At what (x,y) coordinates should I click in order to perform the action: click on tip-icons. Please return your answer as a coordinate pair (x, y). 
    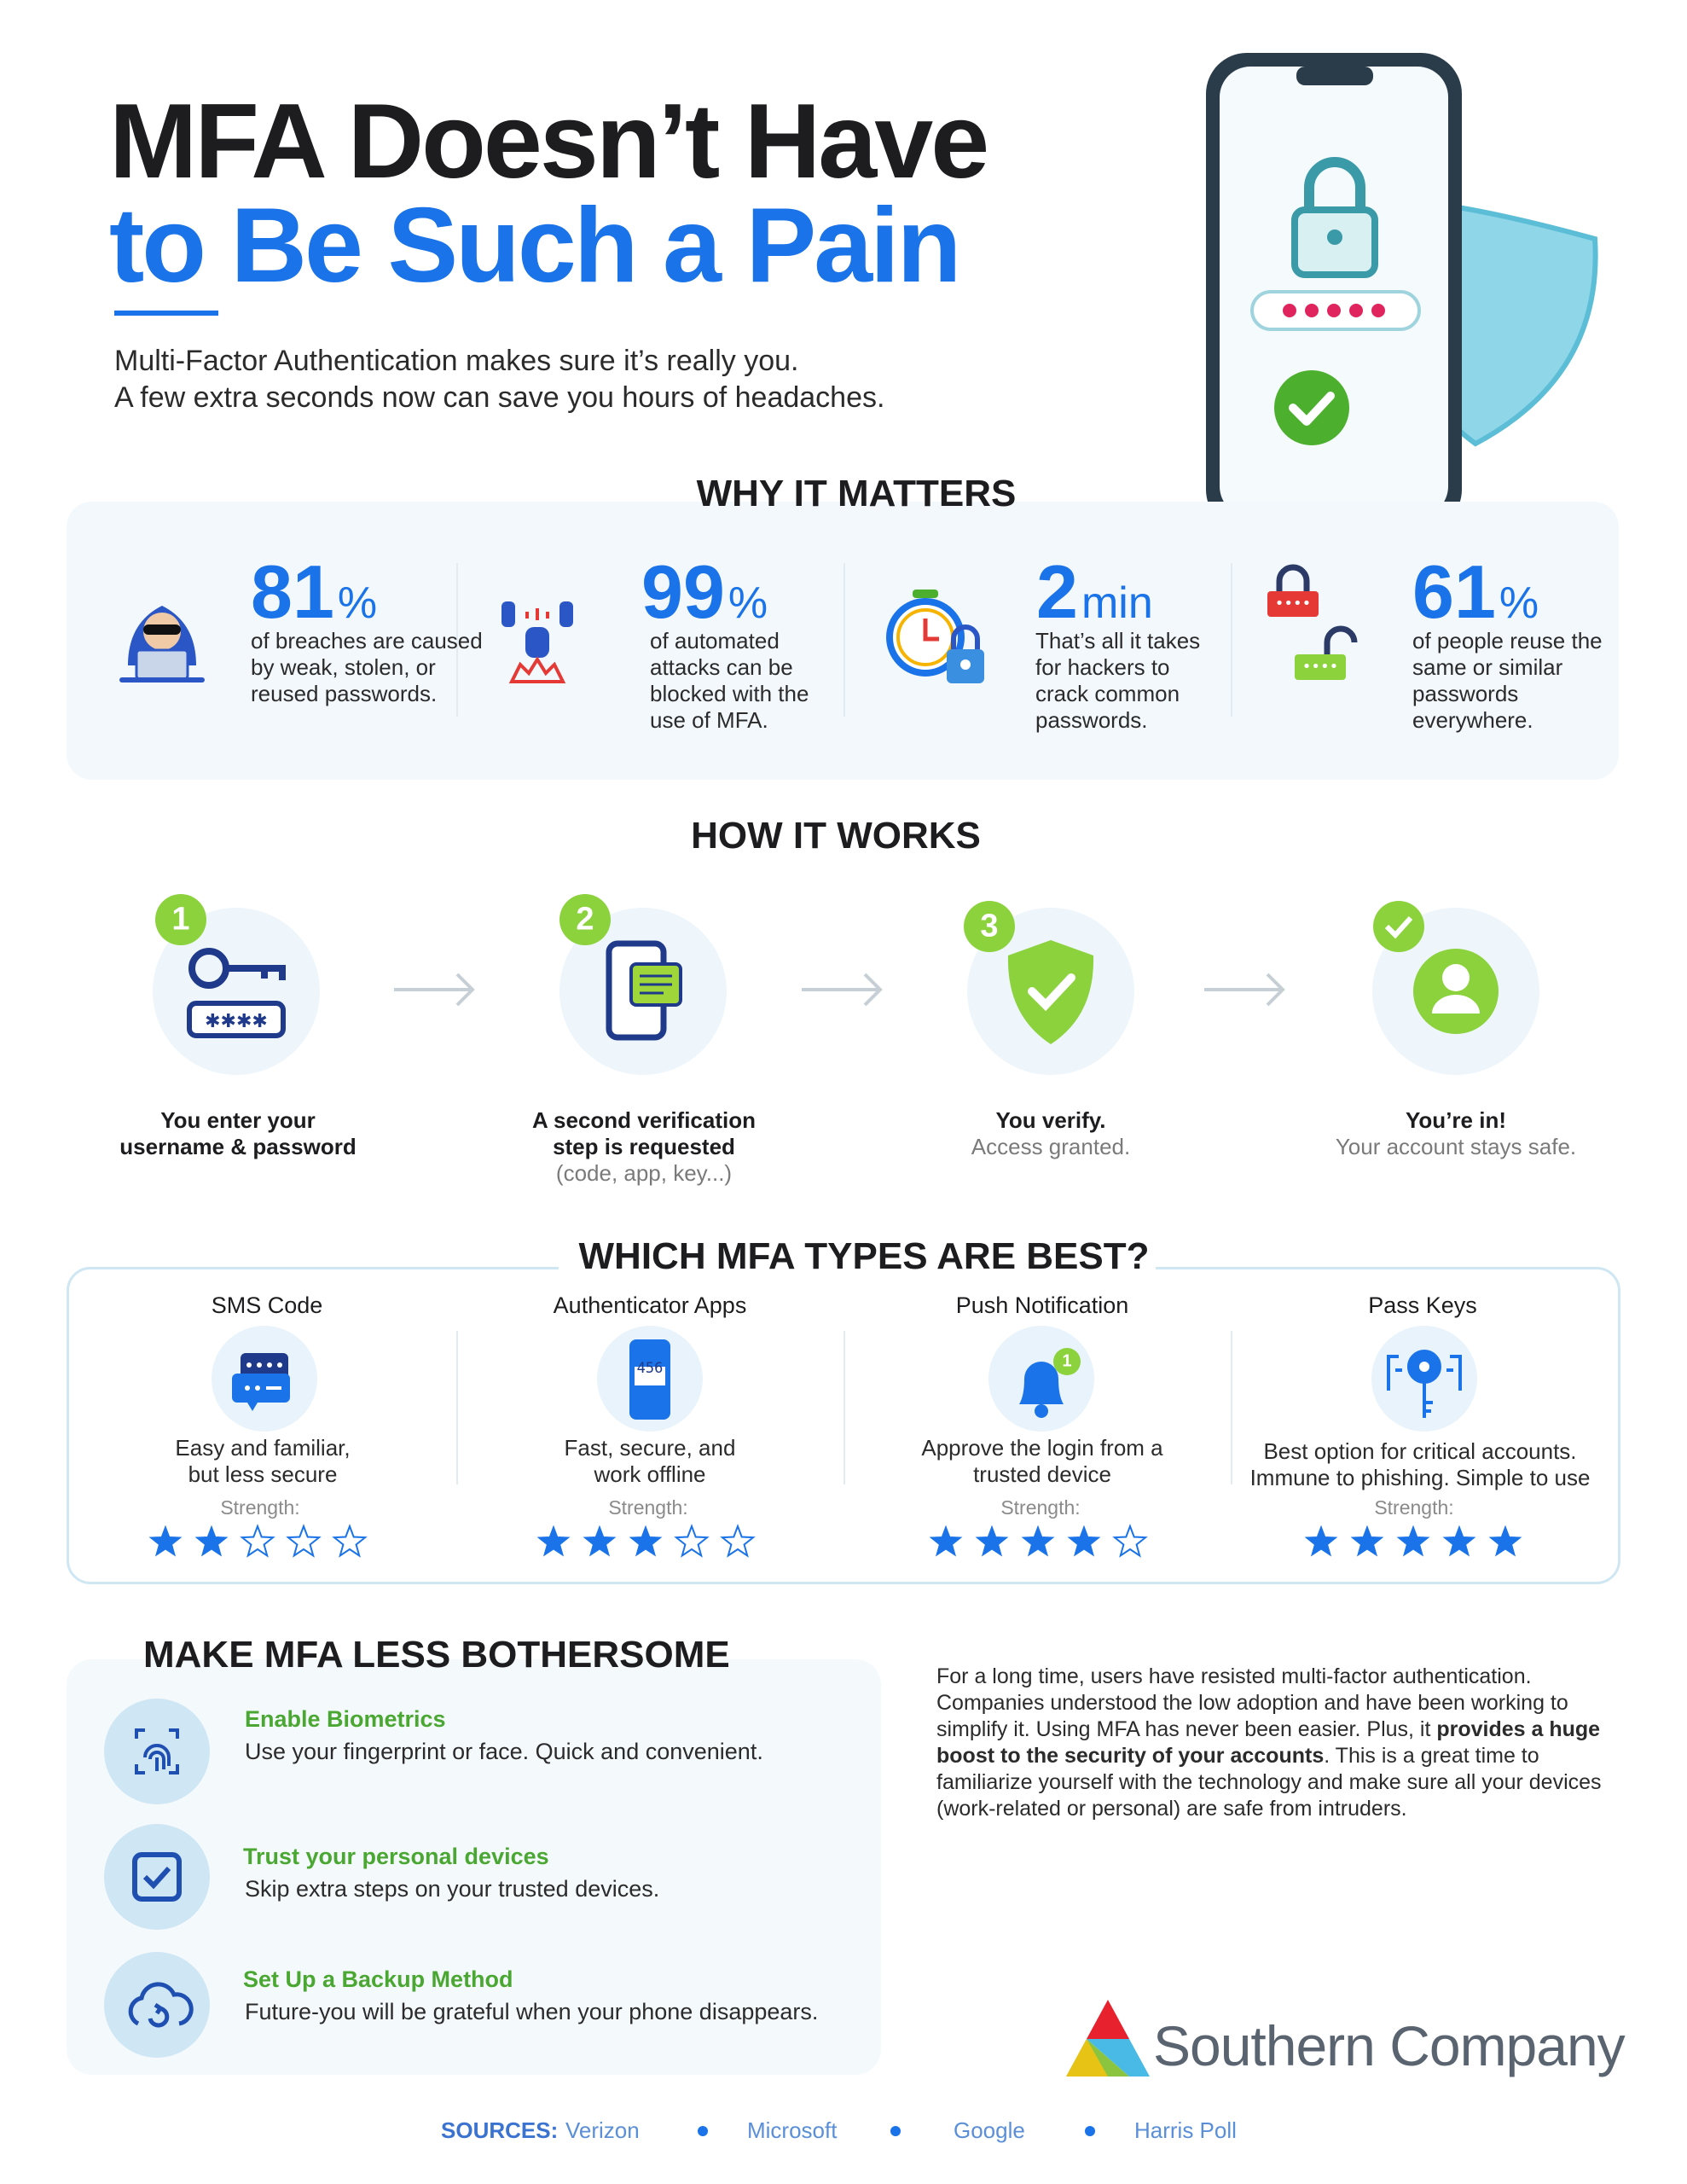
    Looking at the image, I should click on (157, 1878).